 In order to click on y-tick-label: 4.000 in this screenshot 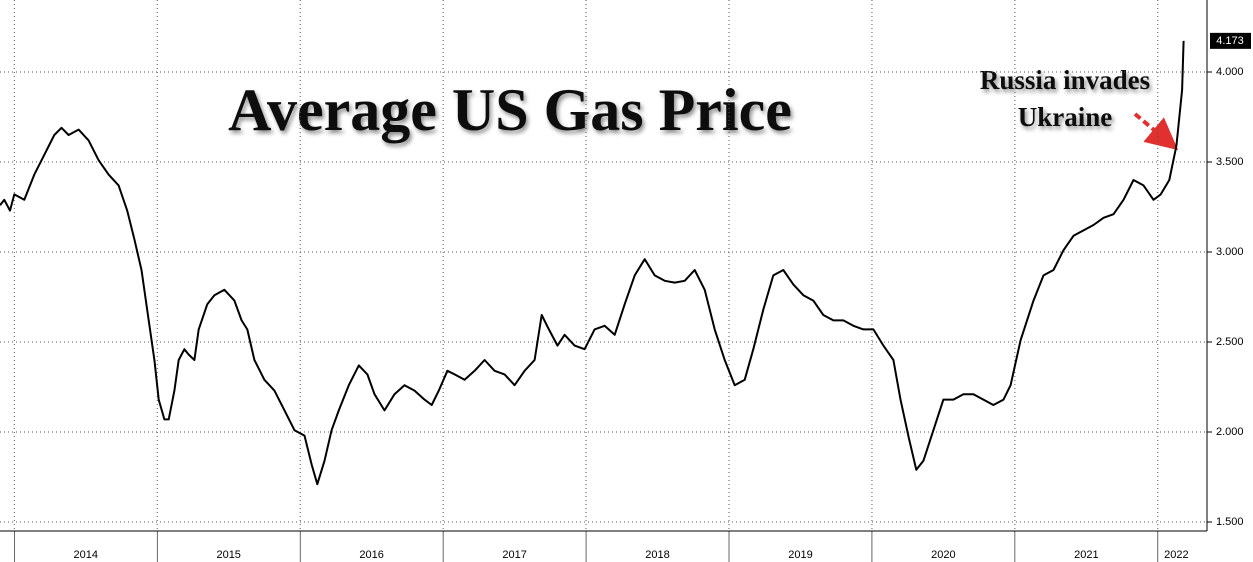, I will do `click(1230, 72)`.